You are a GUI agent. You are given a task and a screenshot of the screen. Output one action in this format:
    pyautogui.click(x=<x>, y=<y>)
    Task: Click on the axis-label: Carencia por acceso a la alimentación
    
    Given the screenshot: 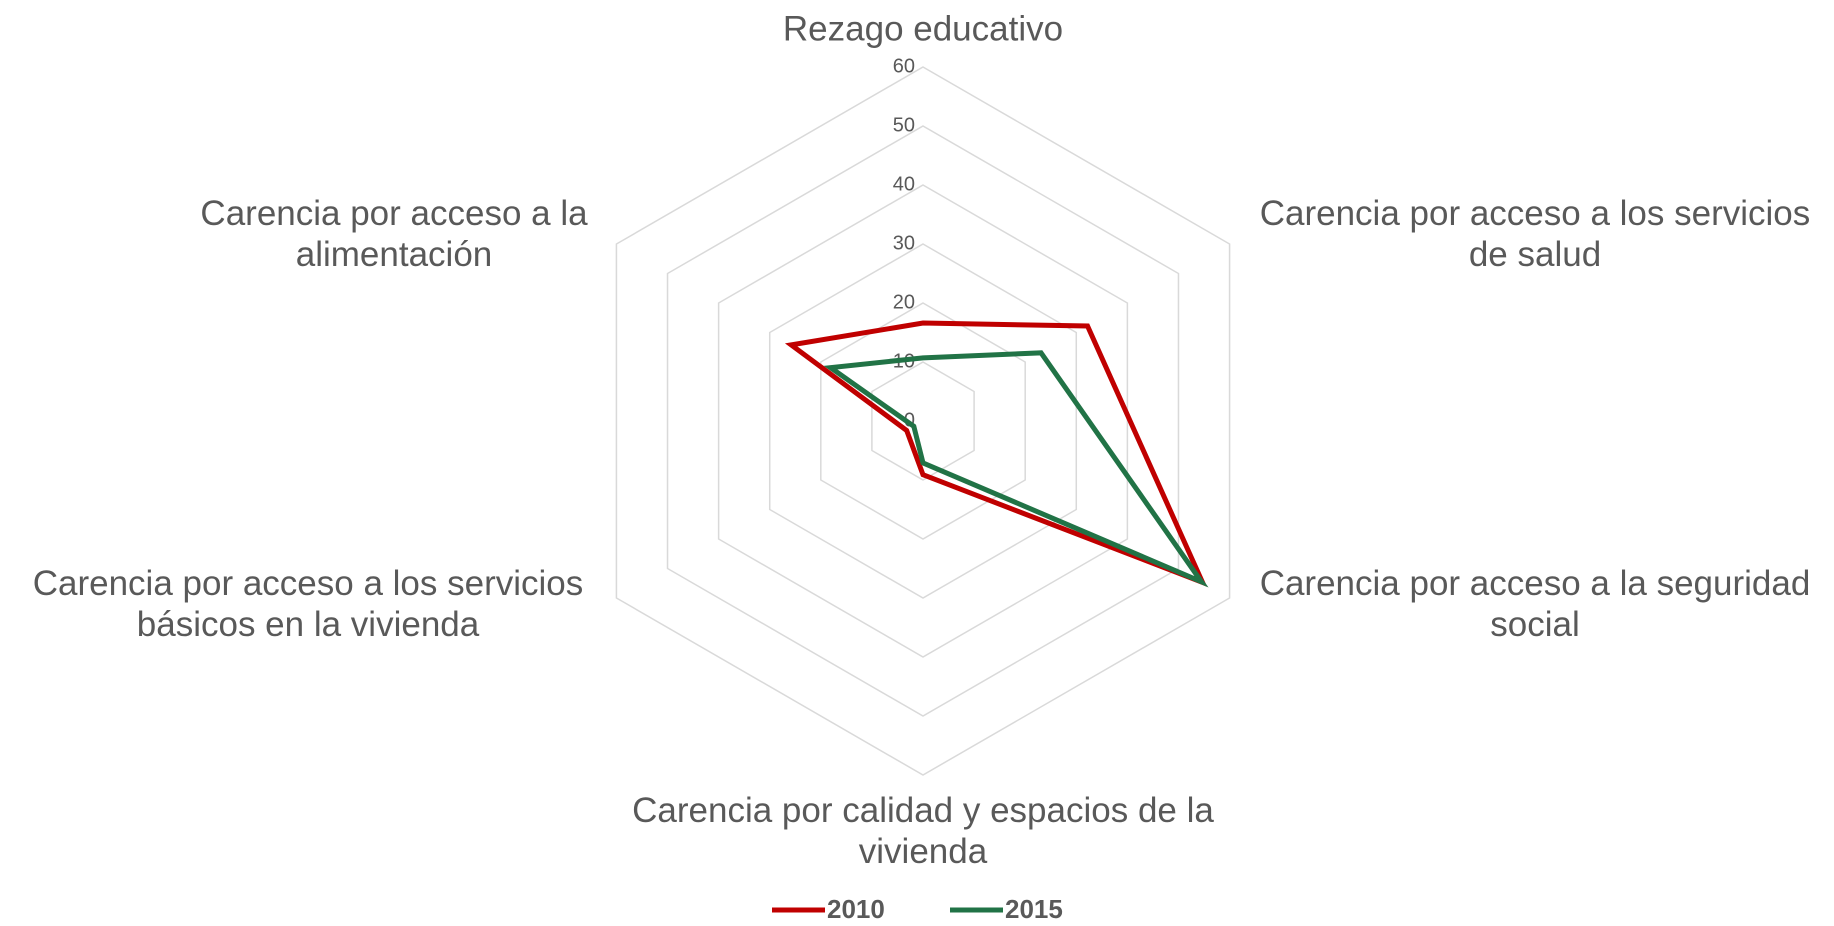 What is the action you would take?
    pyautogui.click(x=394, y=234)
    